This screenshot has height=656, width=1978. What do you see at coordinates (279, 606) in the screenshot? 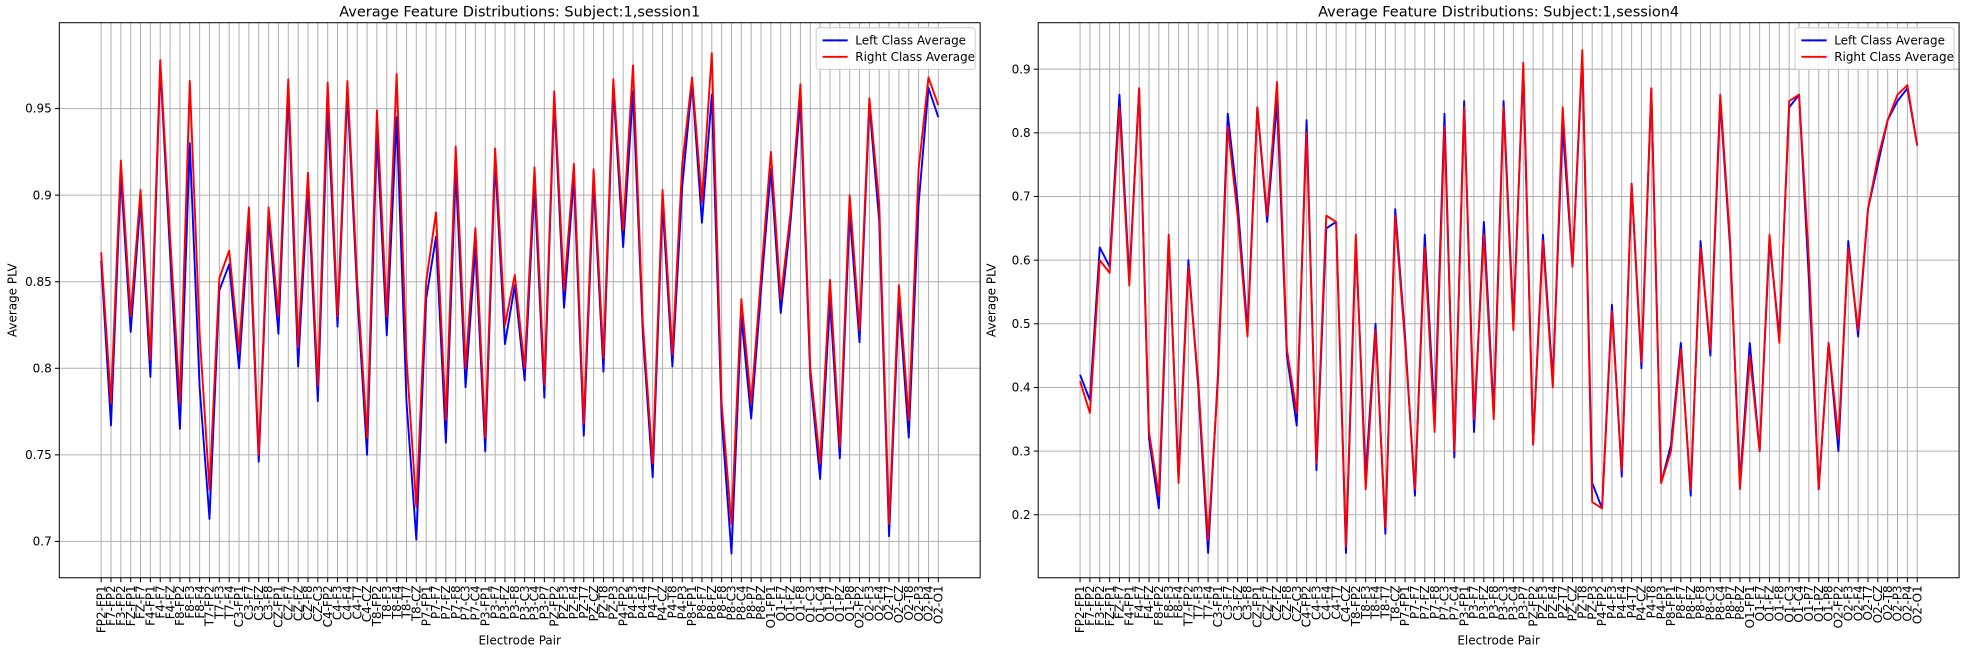
I see `x-tick-label: CZ-FP1` at bounding box center [279, 606].